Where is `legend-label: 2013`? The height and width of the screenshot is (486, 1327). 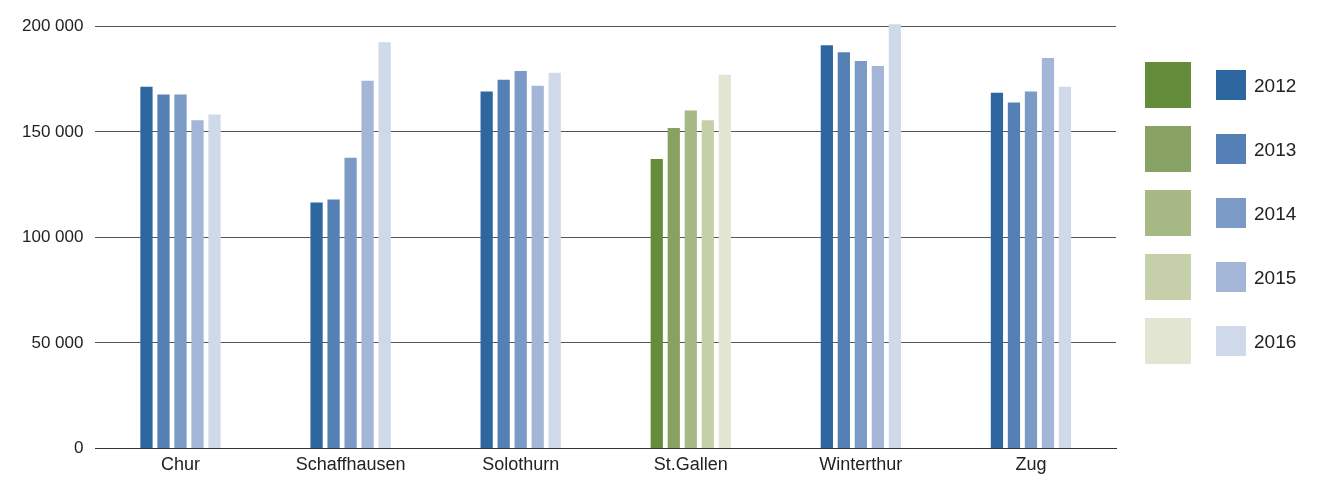 legend-label: 2013 is located at coordinates (1275, 149).